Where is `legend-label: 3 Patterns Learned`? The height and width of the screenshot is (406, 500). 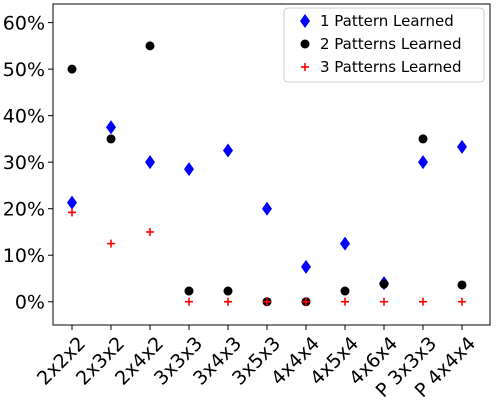
legend-label: 3 Patterns Learned is located at coordinates (391, 67).